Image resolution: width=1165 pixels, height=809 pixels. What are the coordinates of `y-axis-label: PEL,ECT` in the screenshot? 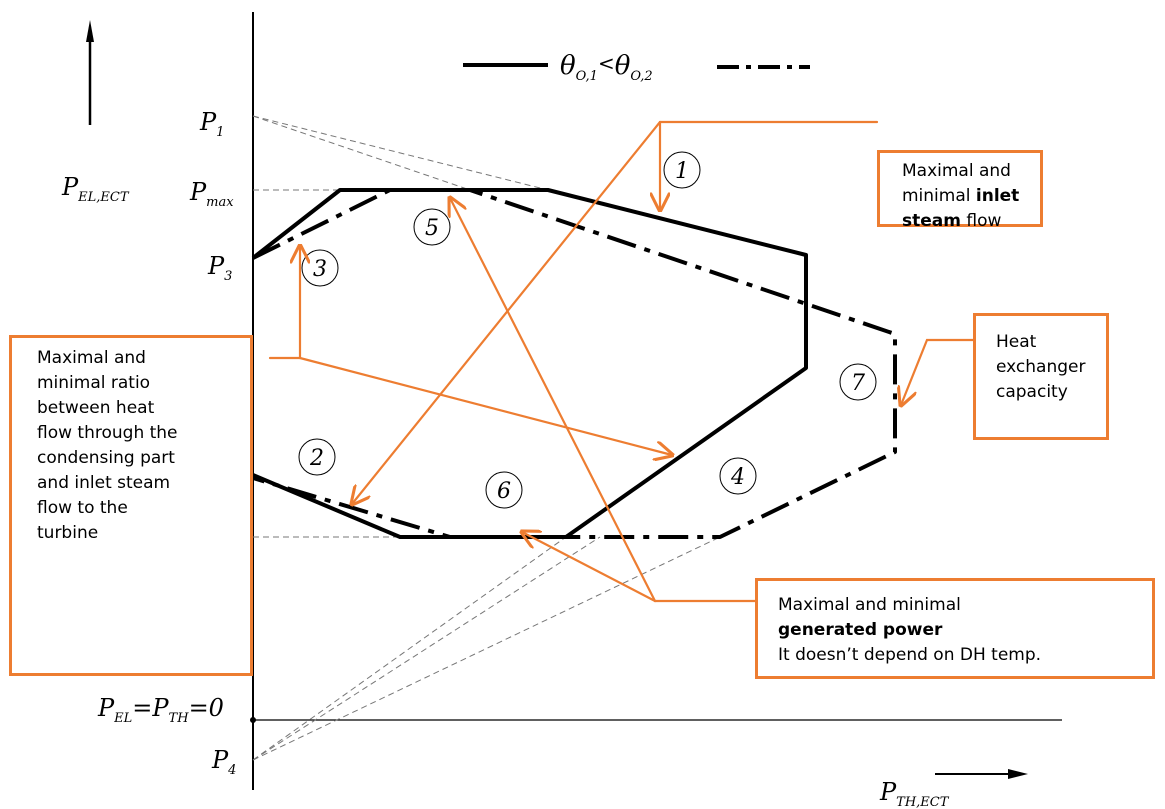 It's located at (95, 189).